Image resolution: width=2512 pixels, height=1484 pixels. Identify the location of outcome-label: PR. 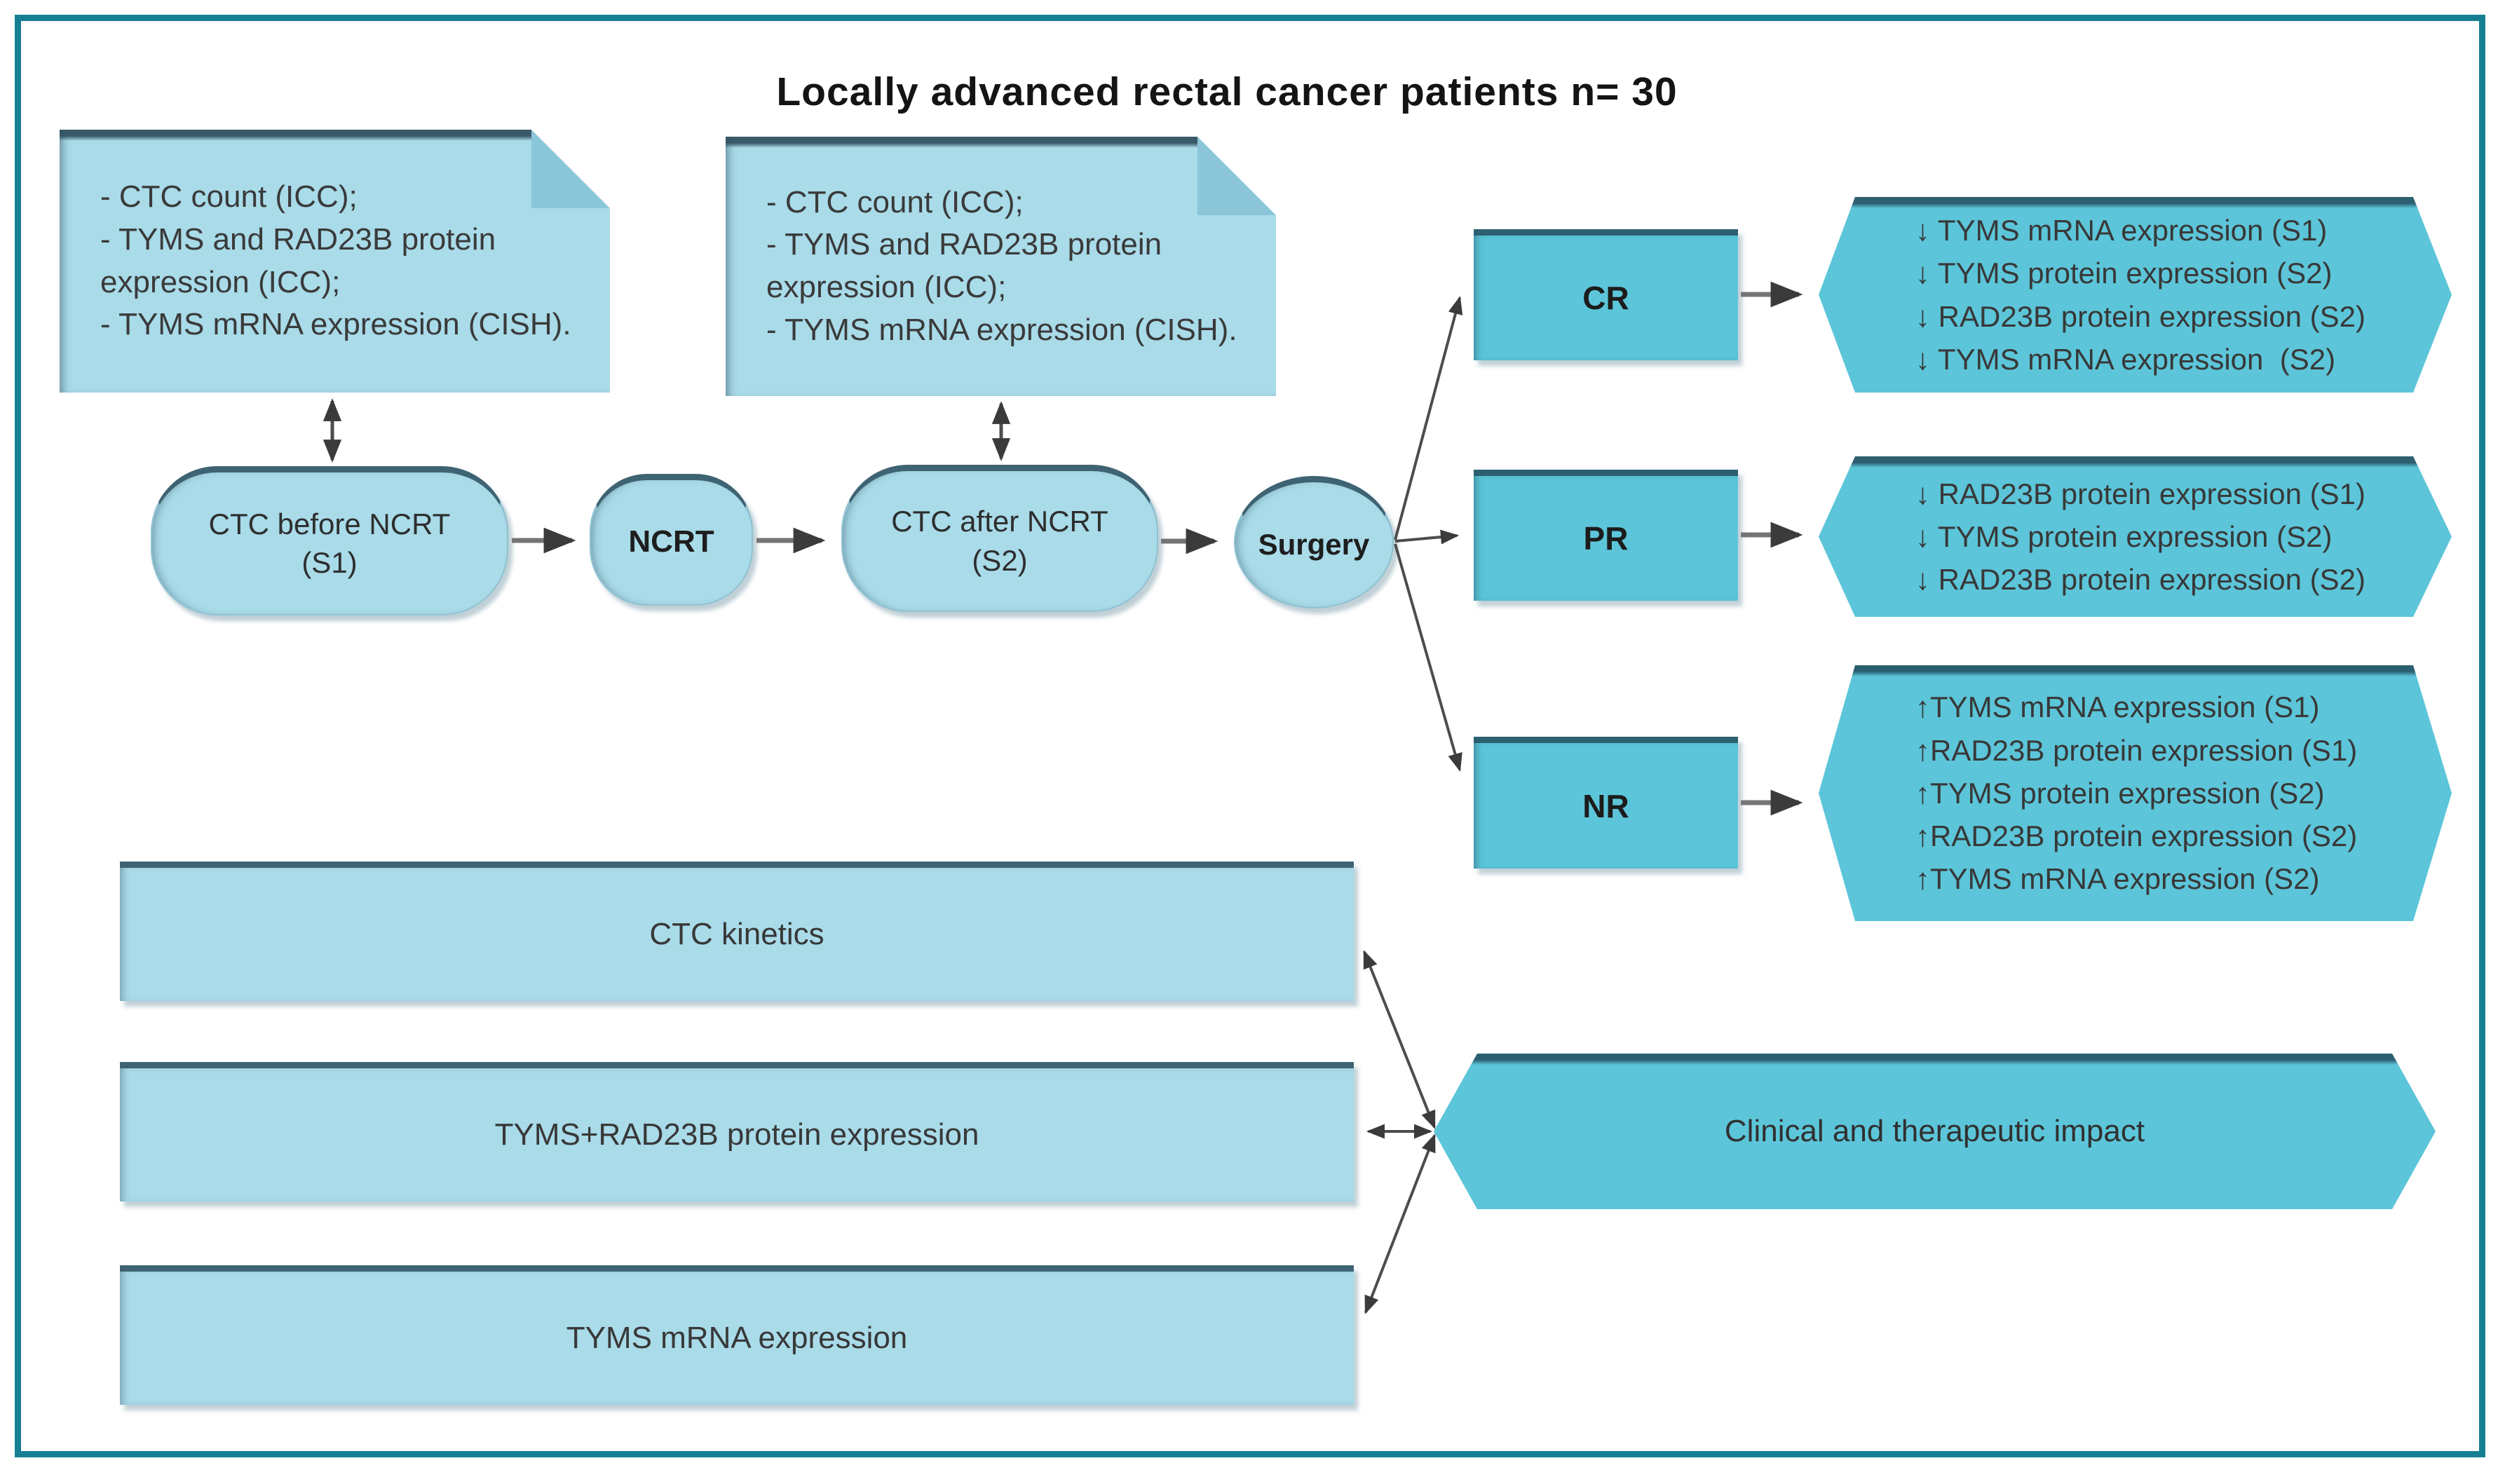
(1606, 538).